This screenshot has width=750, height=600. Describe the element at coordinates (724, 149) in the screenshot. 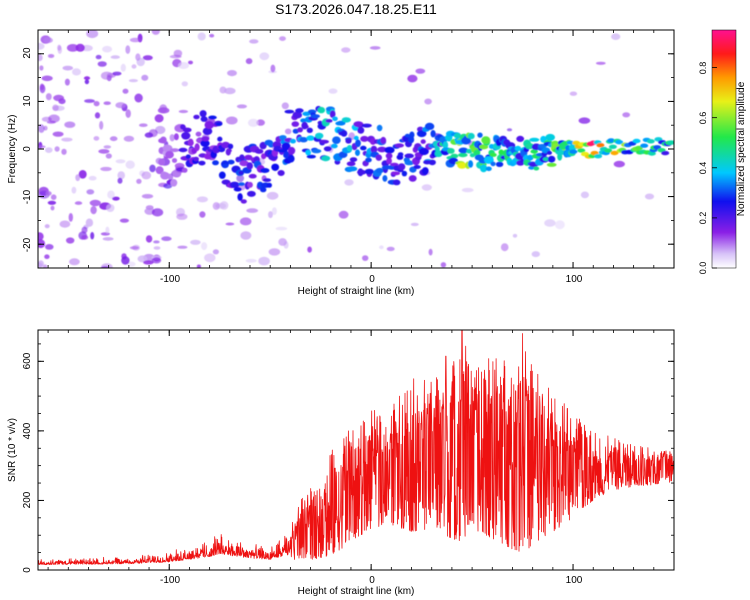

I see `colorbar-gradient` at that location.